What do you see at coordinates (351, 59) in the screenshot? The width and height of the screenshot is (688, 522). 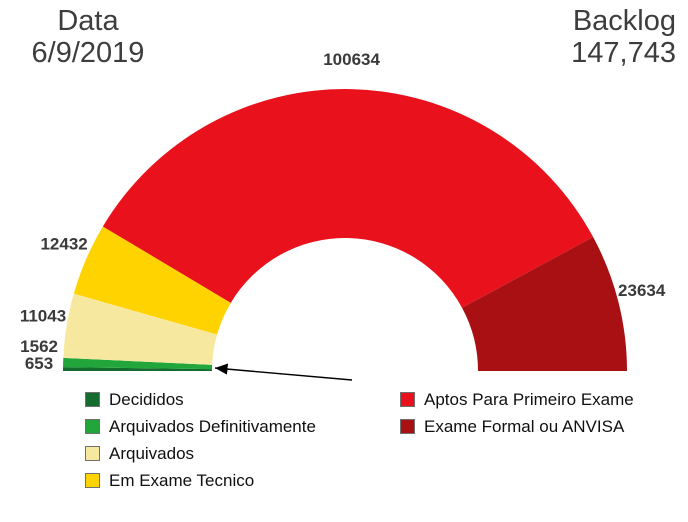 I see `segment-value-label: 100634` at bounding box center [351, 59].